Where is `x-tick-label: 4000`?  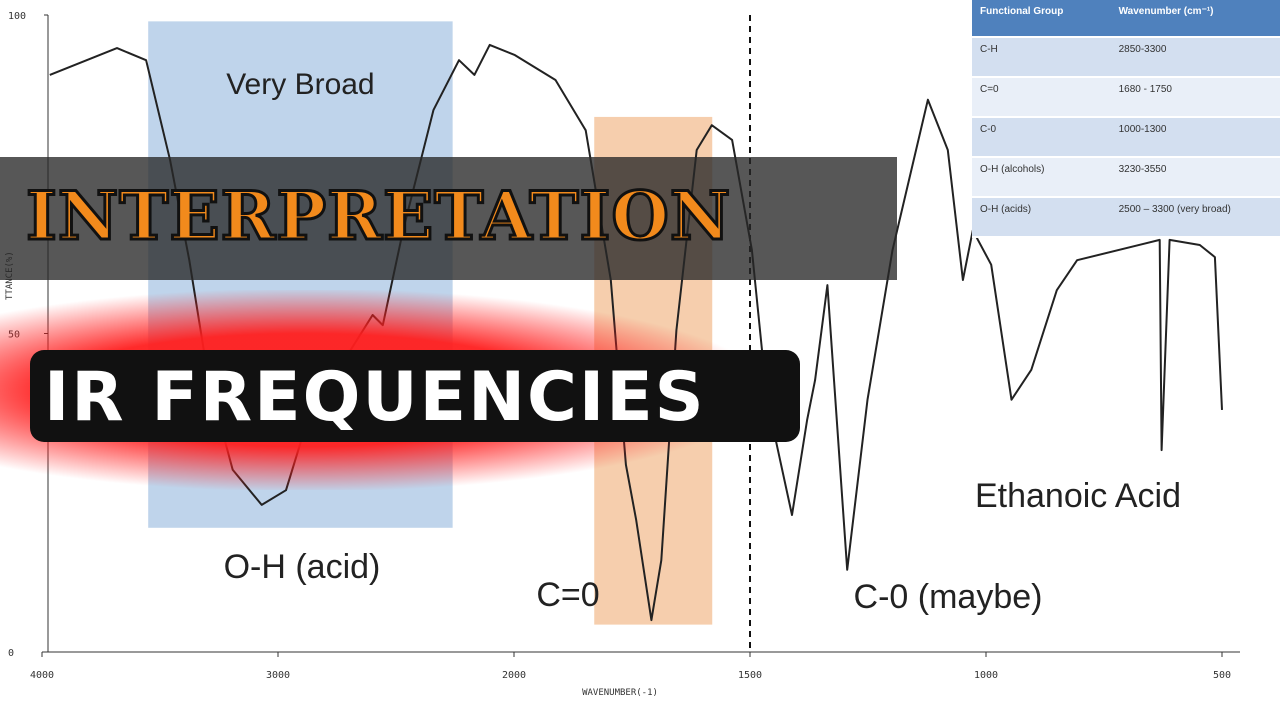
x-tick-label: 4000 is located at coordinates (42, 675).